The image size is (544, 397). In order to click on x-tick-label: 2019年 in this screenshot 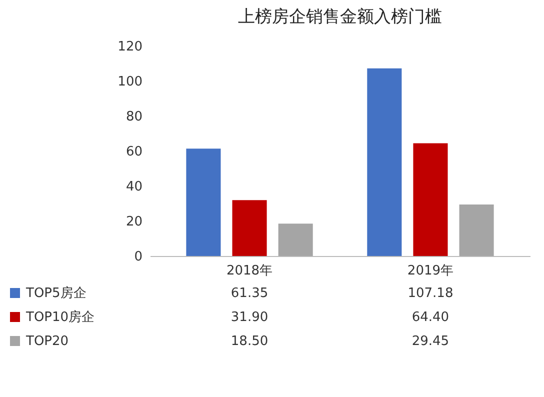, I will do `click(430, 271)`.